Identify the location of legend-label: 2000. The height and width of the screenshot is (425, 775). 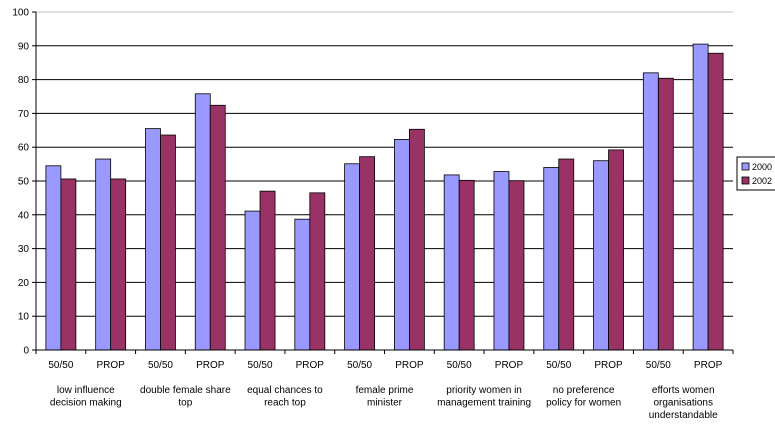
(762, 167).